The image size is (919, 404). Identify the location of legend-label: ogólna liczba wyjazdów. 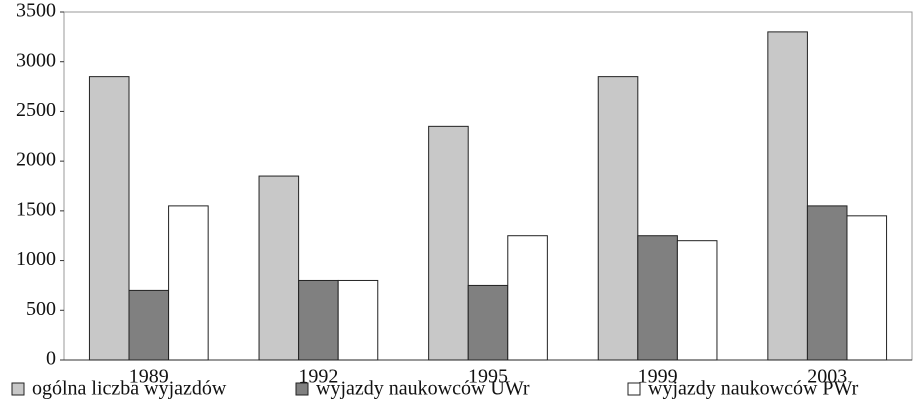
(129, 389).